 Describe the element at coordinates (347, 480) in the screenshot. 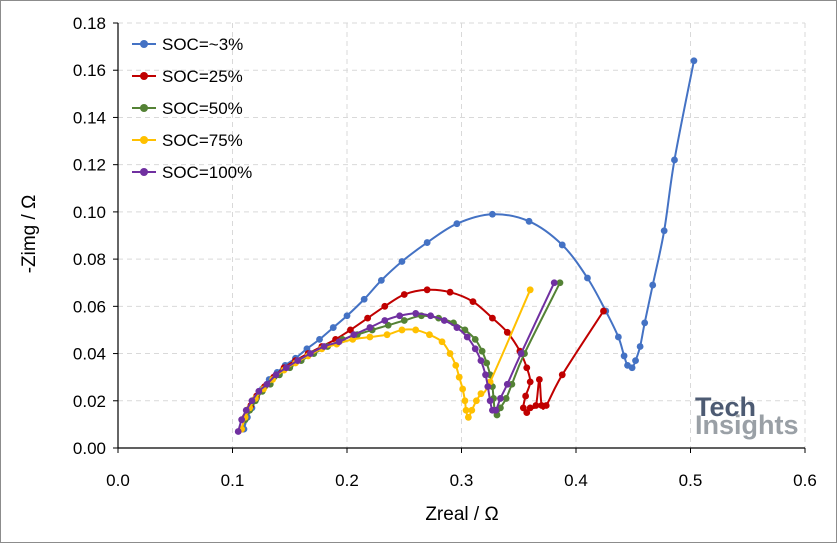

I see `x-tick-label: 0.2` at that location.